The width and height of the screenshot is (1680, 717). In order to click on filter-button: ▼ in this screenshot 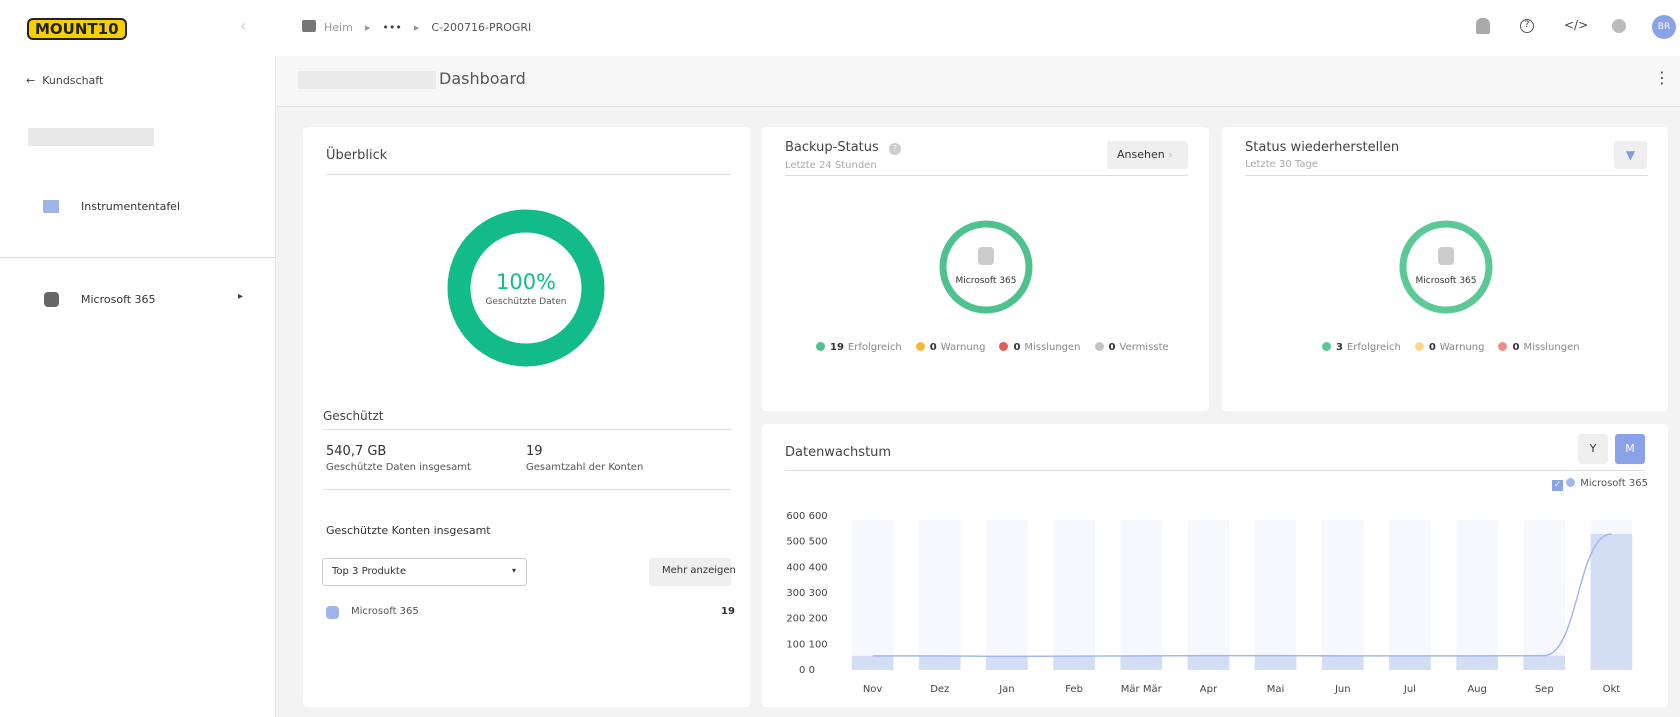, I will do `click(1630, 155)`.